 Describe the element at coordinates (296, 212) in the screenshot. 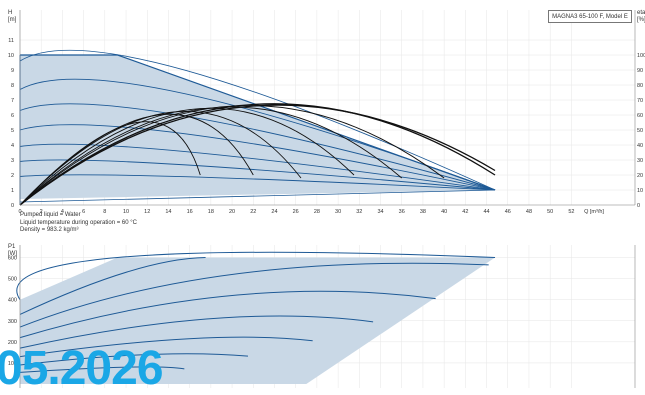

I see `x-tick-label: 26` at that location.